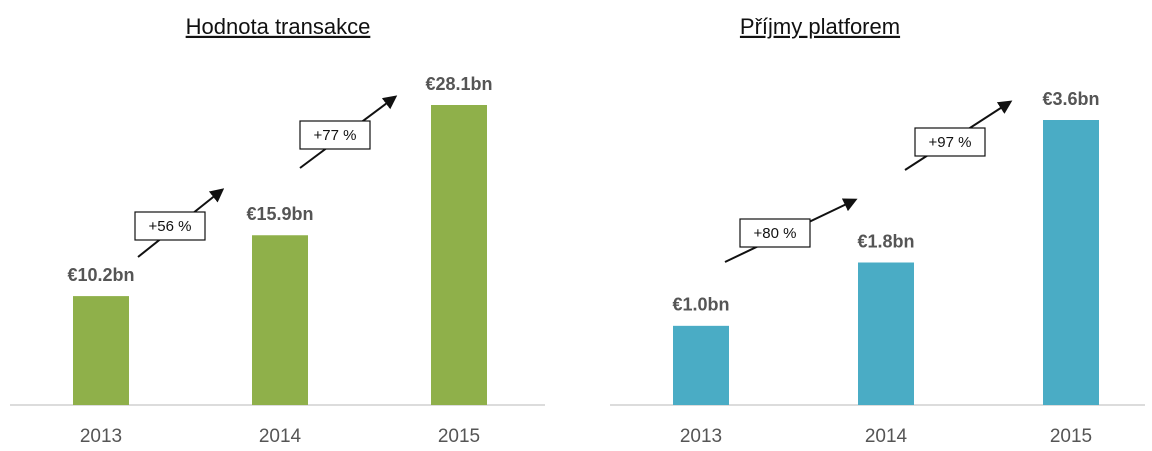 The height and width of the screenshot is (451, 1152). What do you see at coordinates (885, 241) in the screenshot?
I see `value-label: €1.8bn` at bounding box center [885, 241].